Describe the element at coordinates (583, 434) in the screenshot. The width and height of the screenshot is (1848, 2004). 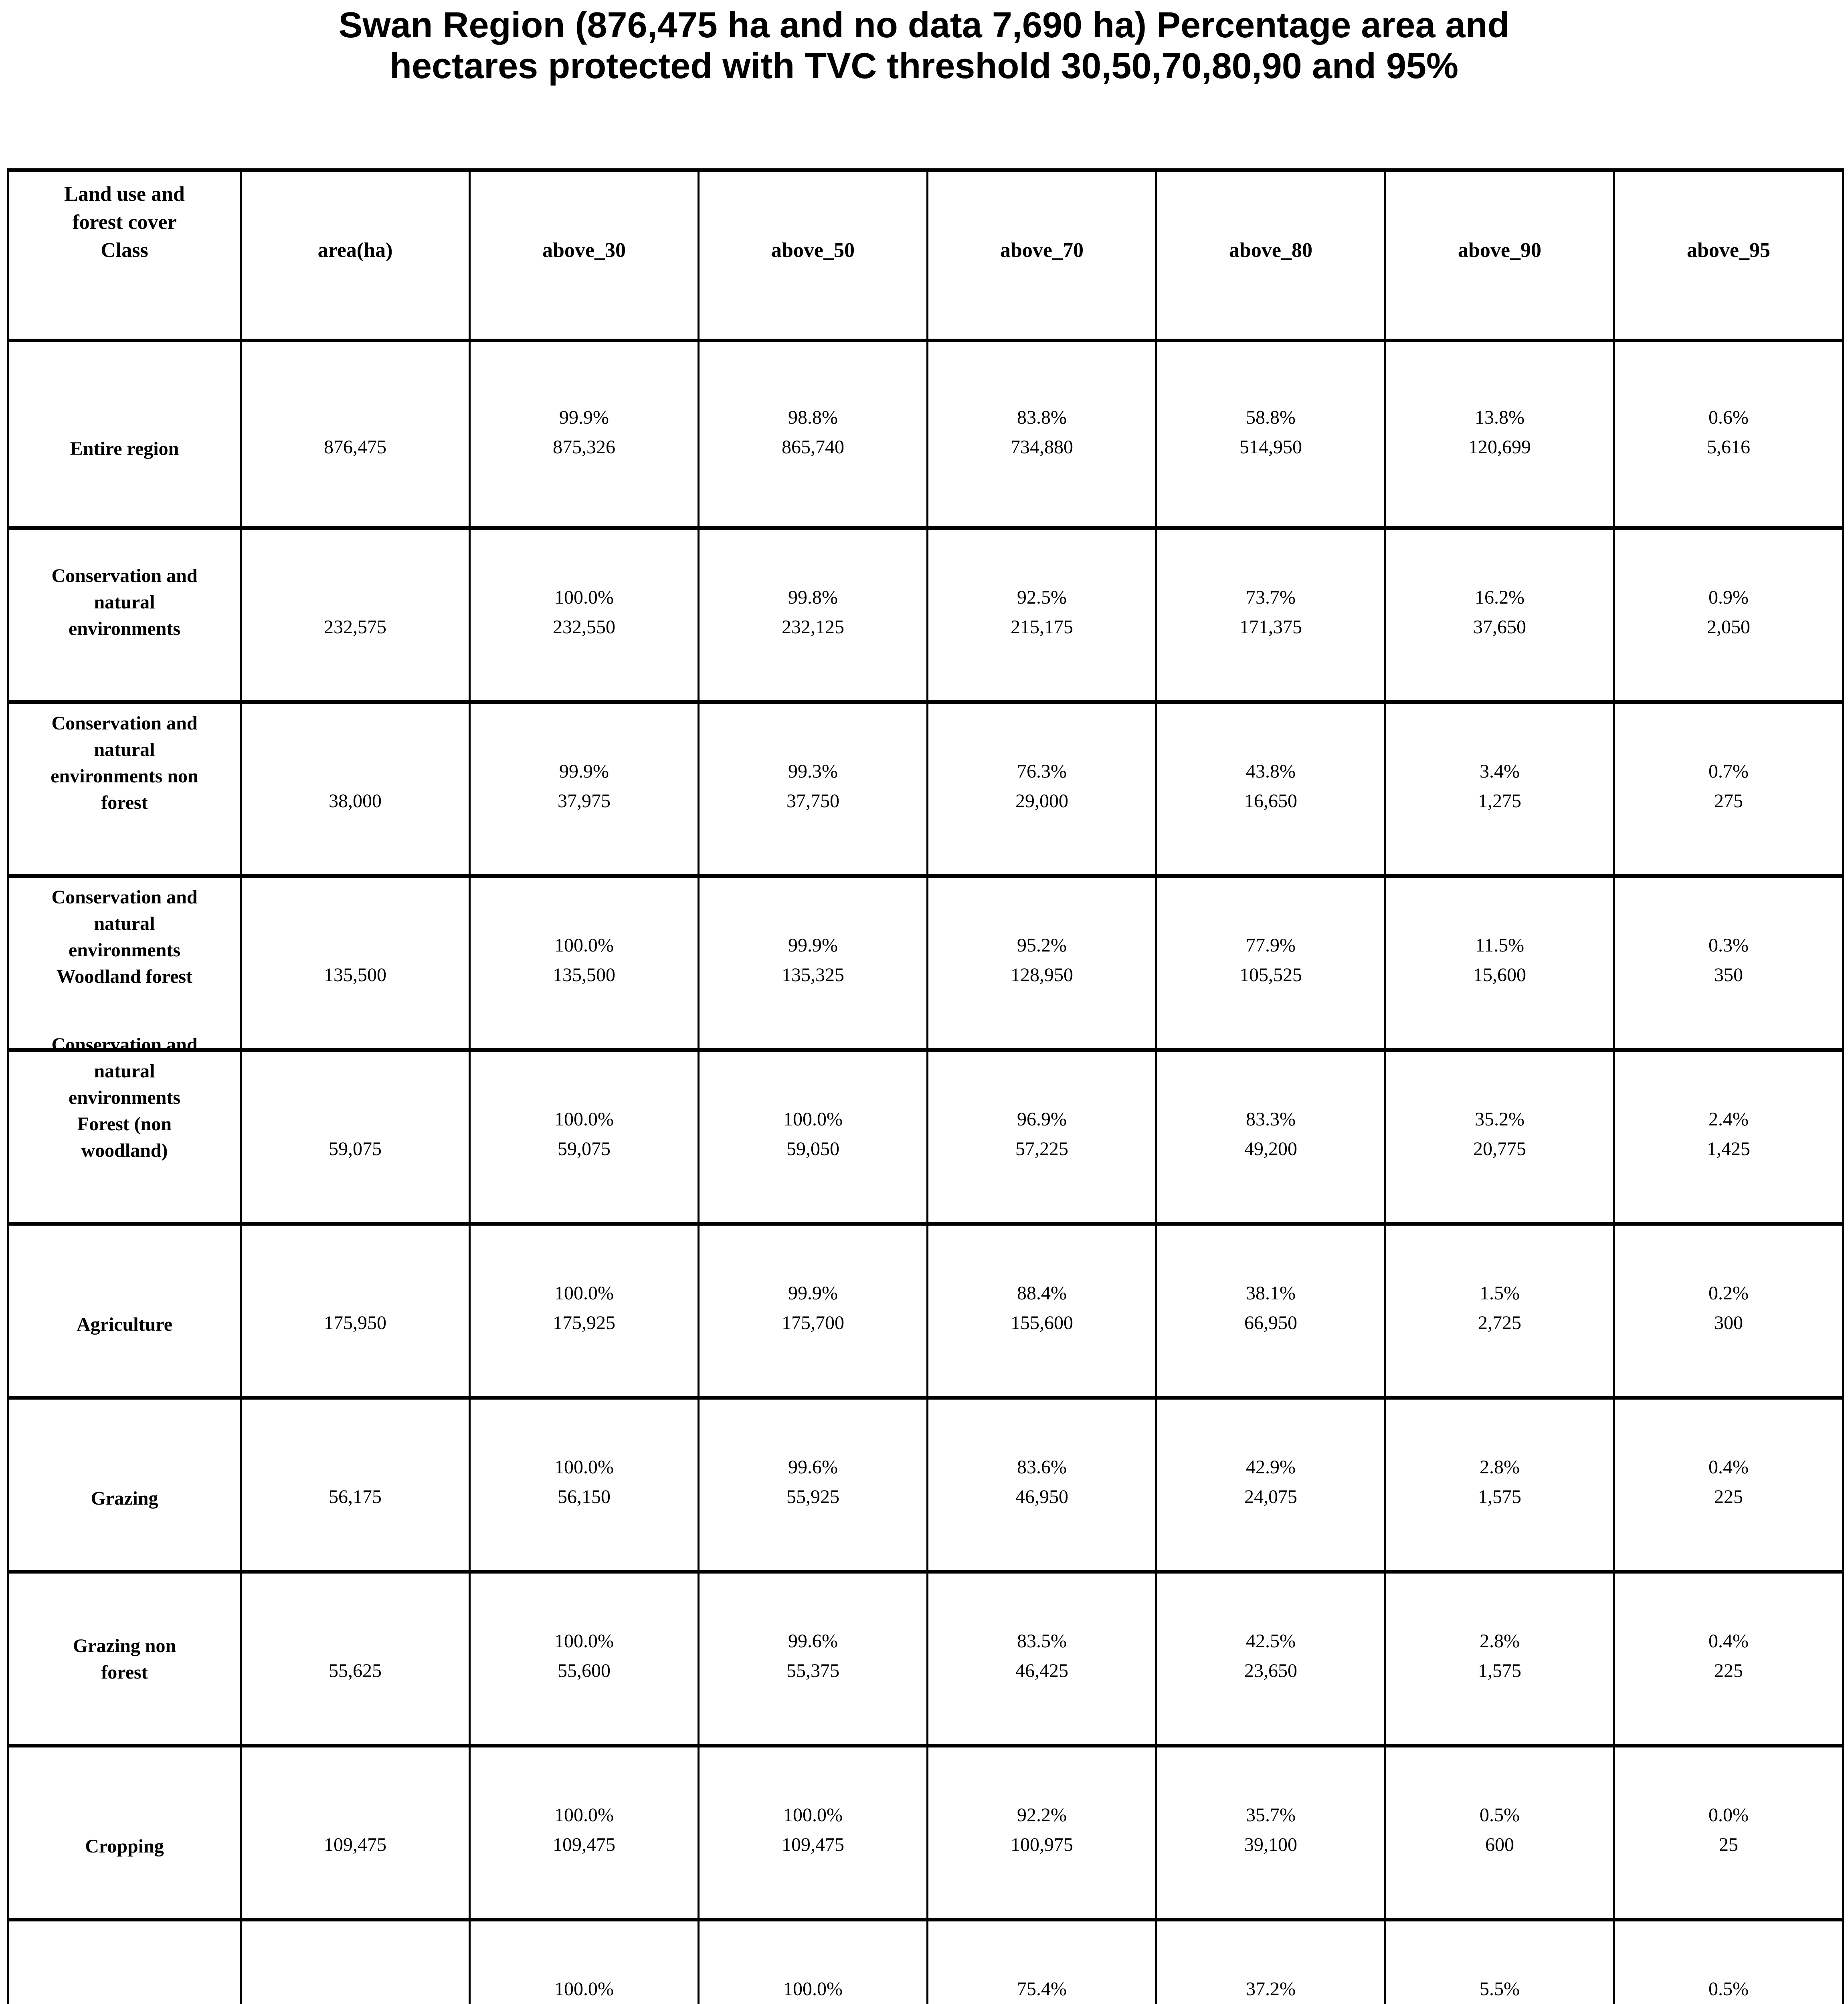
I see `cell-above-30: 99.9% 875,326` at that location.